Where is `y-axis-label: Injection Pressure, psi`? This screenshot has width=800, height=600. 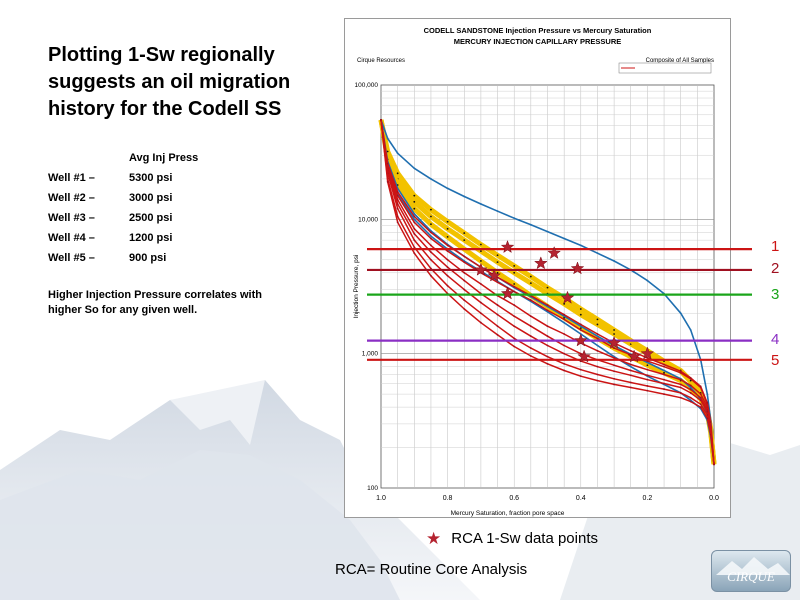 y-axis-label: Injection Pressure, psi is located at coordinates (356, 287).